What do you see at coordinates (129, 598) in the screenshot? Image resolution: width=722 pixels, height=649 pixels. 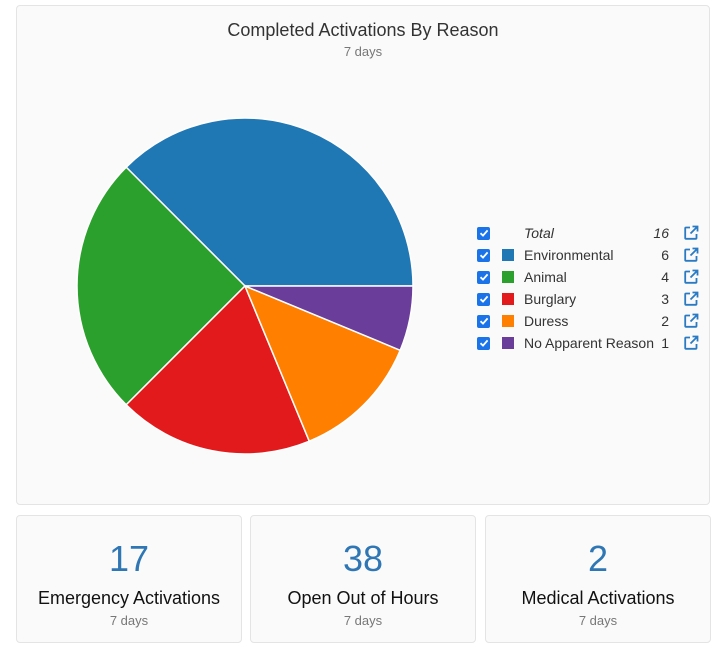 I see `stat-label: Emergency Activations` at bounding box center [129, 598].